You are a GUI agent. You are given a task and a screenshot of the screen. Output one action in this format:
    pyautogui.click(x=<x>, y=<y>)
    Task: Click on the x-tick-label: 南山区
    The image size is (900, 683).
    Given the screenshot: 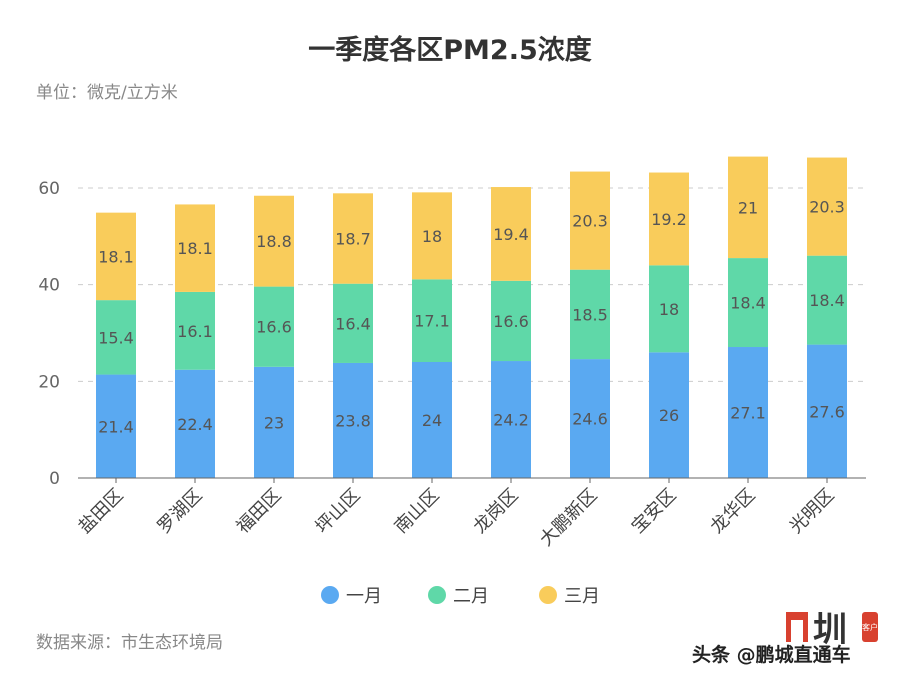 What is the action you would take?
    pyautogui.click(x=417, y=511)
    